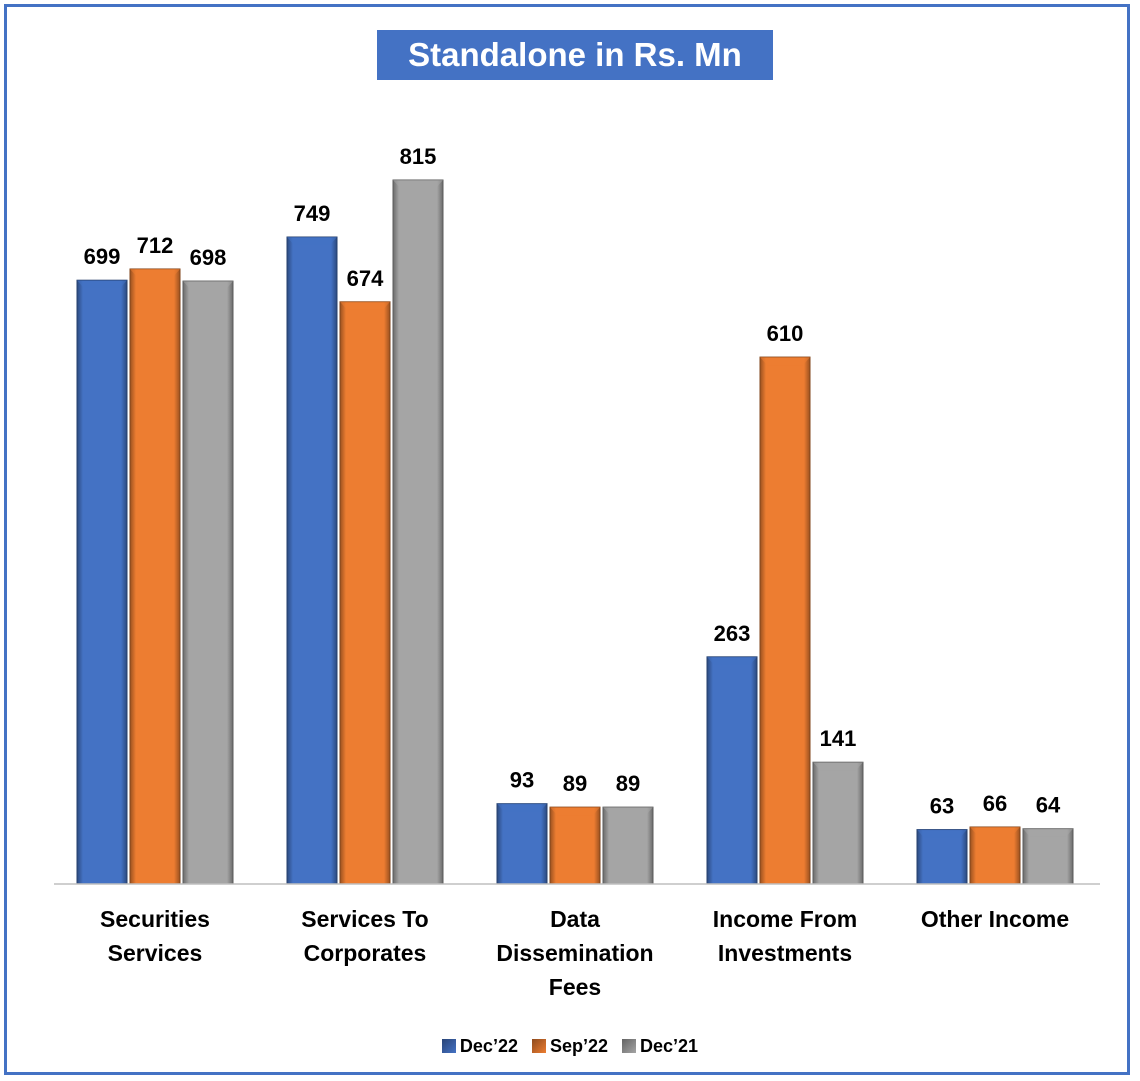 This screenshot has width=1140, height=1081. What do you see at coordinates (628, 783) in the screenshot?
I see `value-label-2-2: 89` at bounding box center [628, 783].